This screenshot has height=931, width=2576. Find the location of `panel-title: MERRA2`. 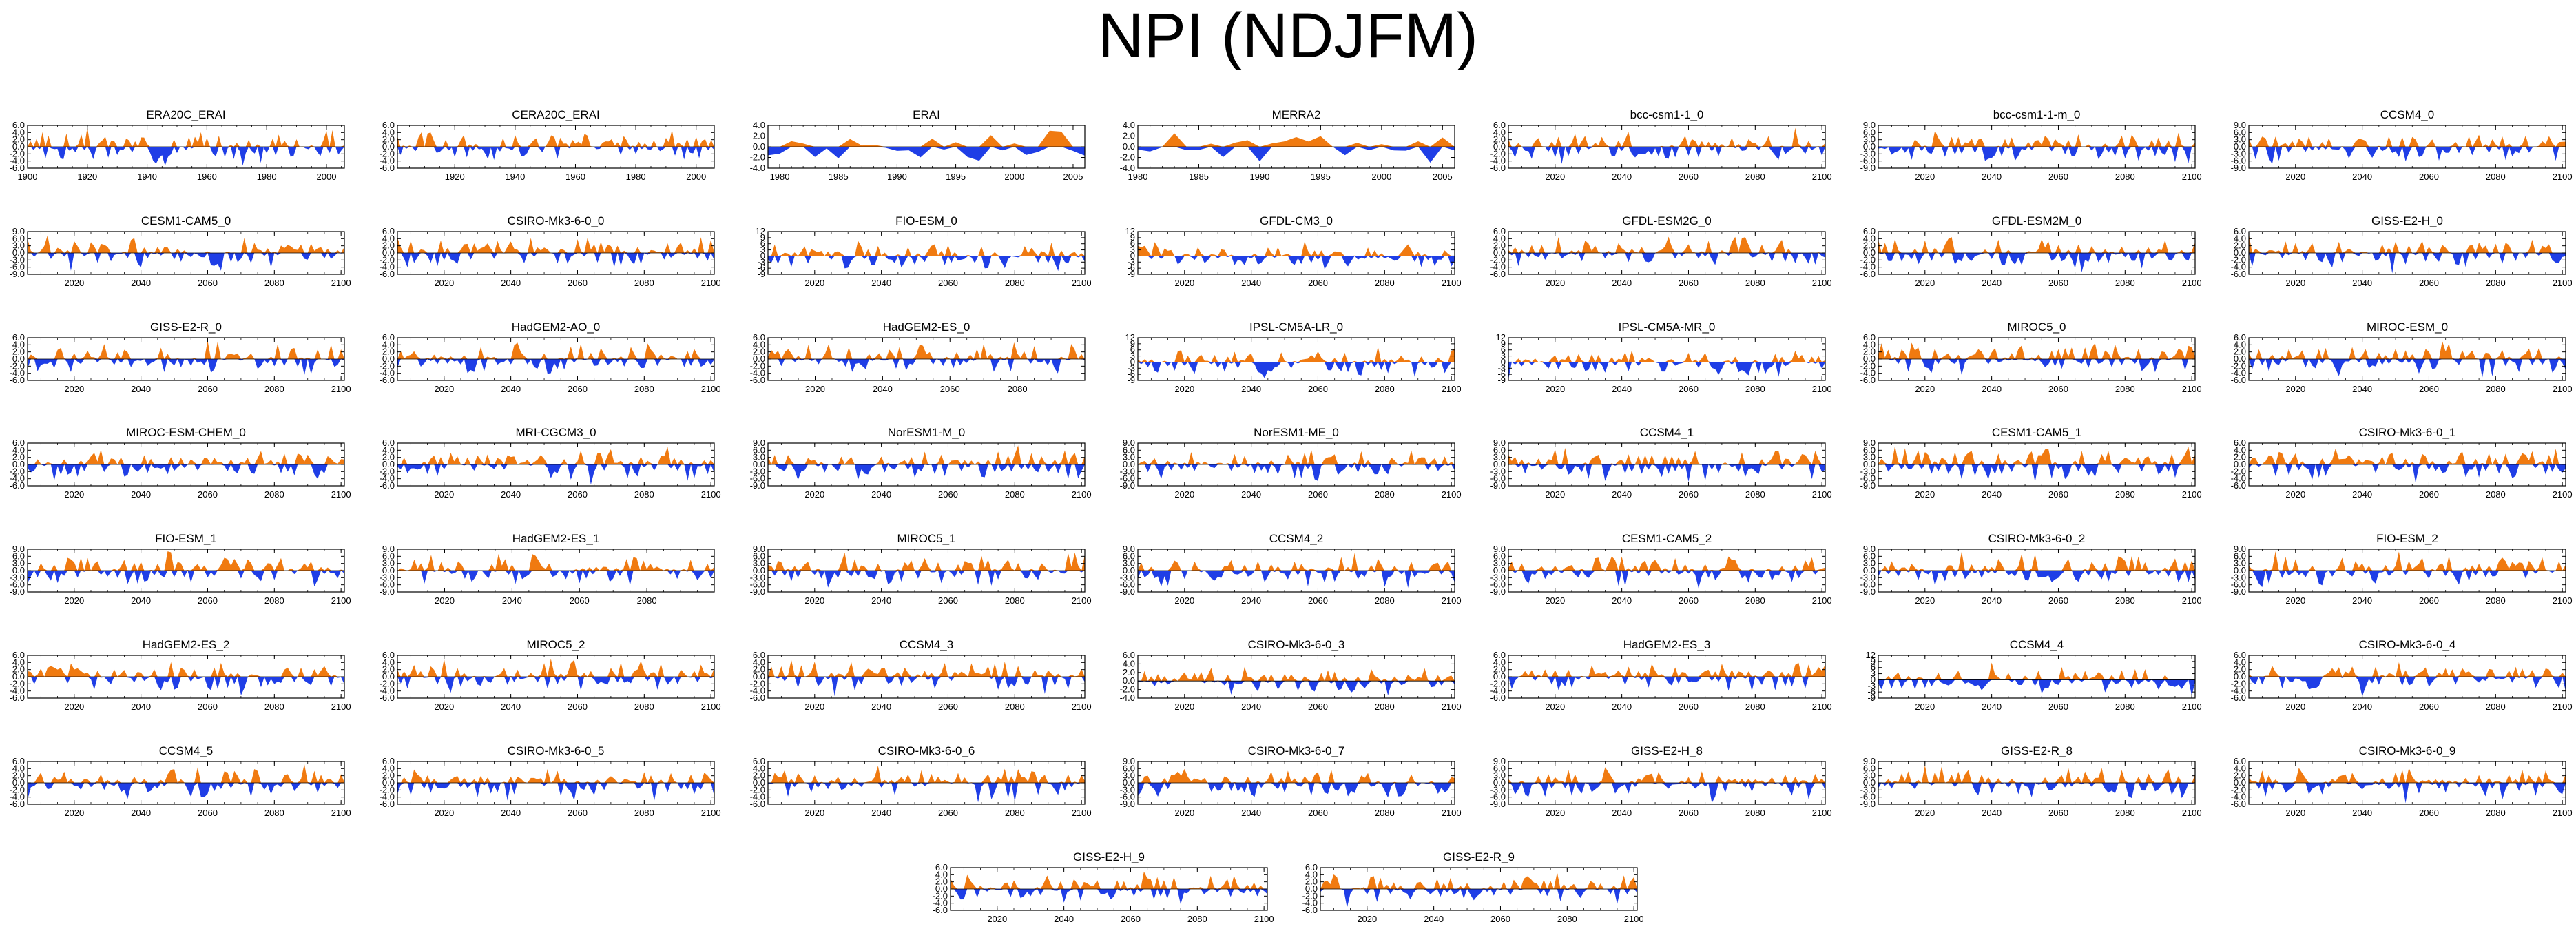

panel-title: MERRA2 is located at coordinates (1296, 114).